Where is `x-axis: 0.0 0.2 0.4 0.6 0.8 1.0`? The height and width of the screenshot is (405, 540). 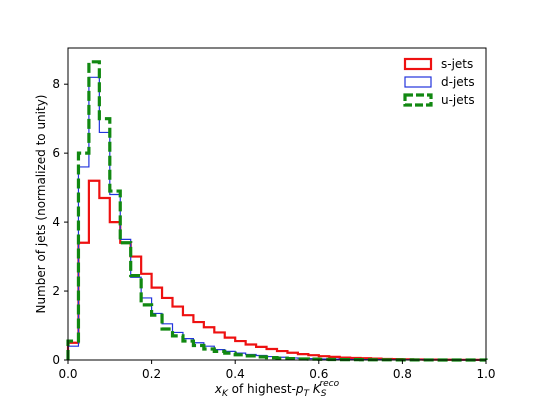
x-axis: 0.0 0.2 0.4 0.6 0.8 1.0 is located at coordinates (277, 370).